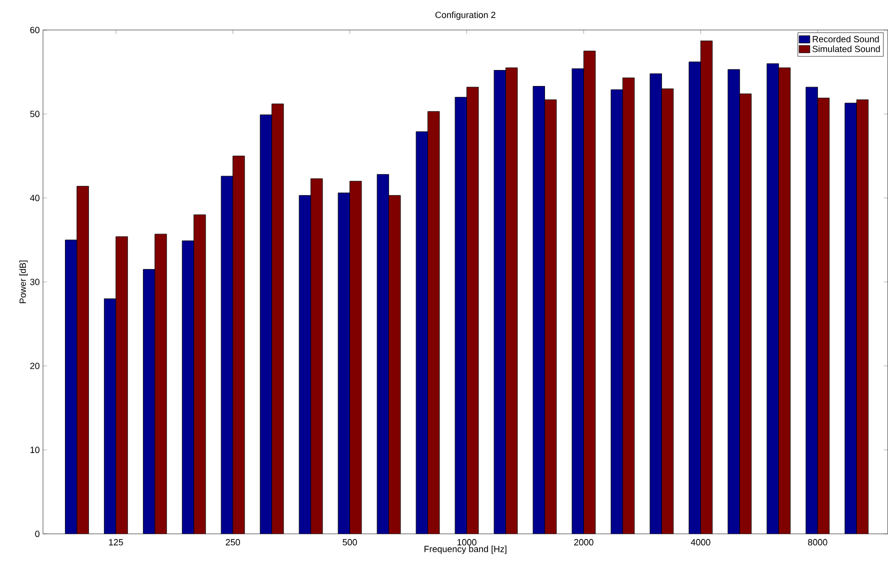  Describe the element at coordinates (584, 542) in the screenshot. I see `x-tick-label: 2000` at that location.